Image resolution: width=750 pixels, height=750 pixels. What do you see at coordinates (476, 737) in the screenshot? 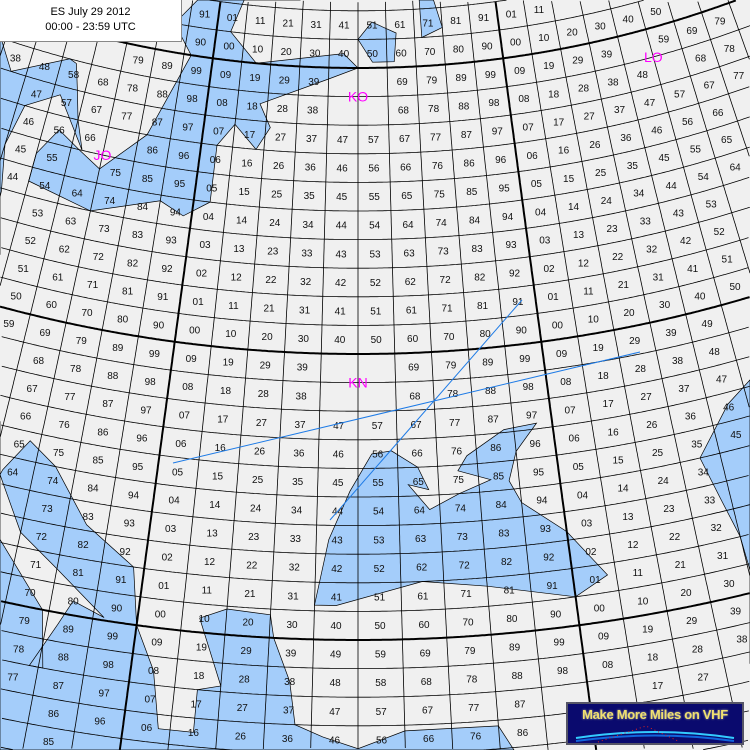
I see `square-label: 76` at bounding box center [476, 737].